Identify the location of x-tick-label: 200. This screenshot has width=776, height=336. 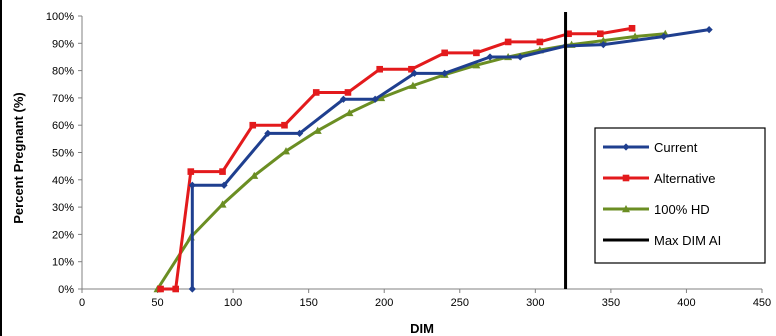
(384, 303).